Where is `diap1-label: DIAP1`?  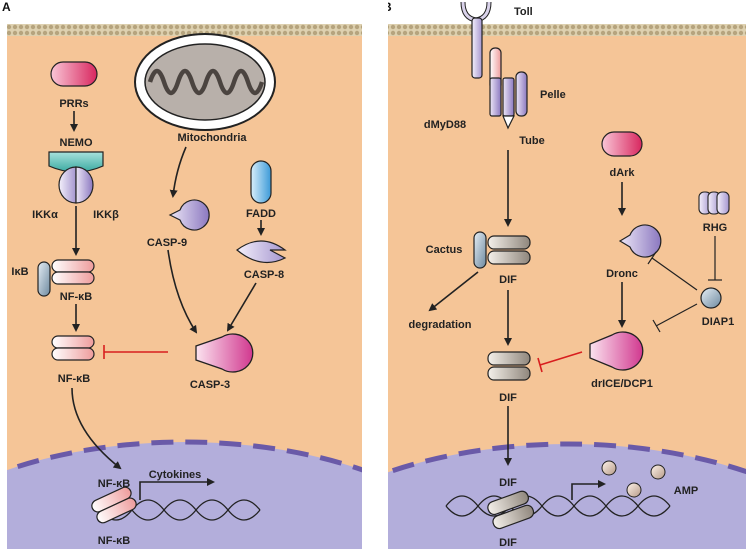 diap1-label: DIAP1 is located at coordinates (718, 322).